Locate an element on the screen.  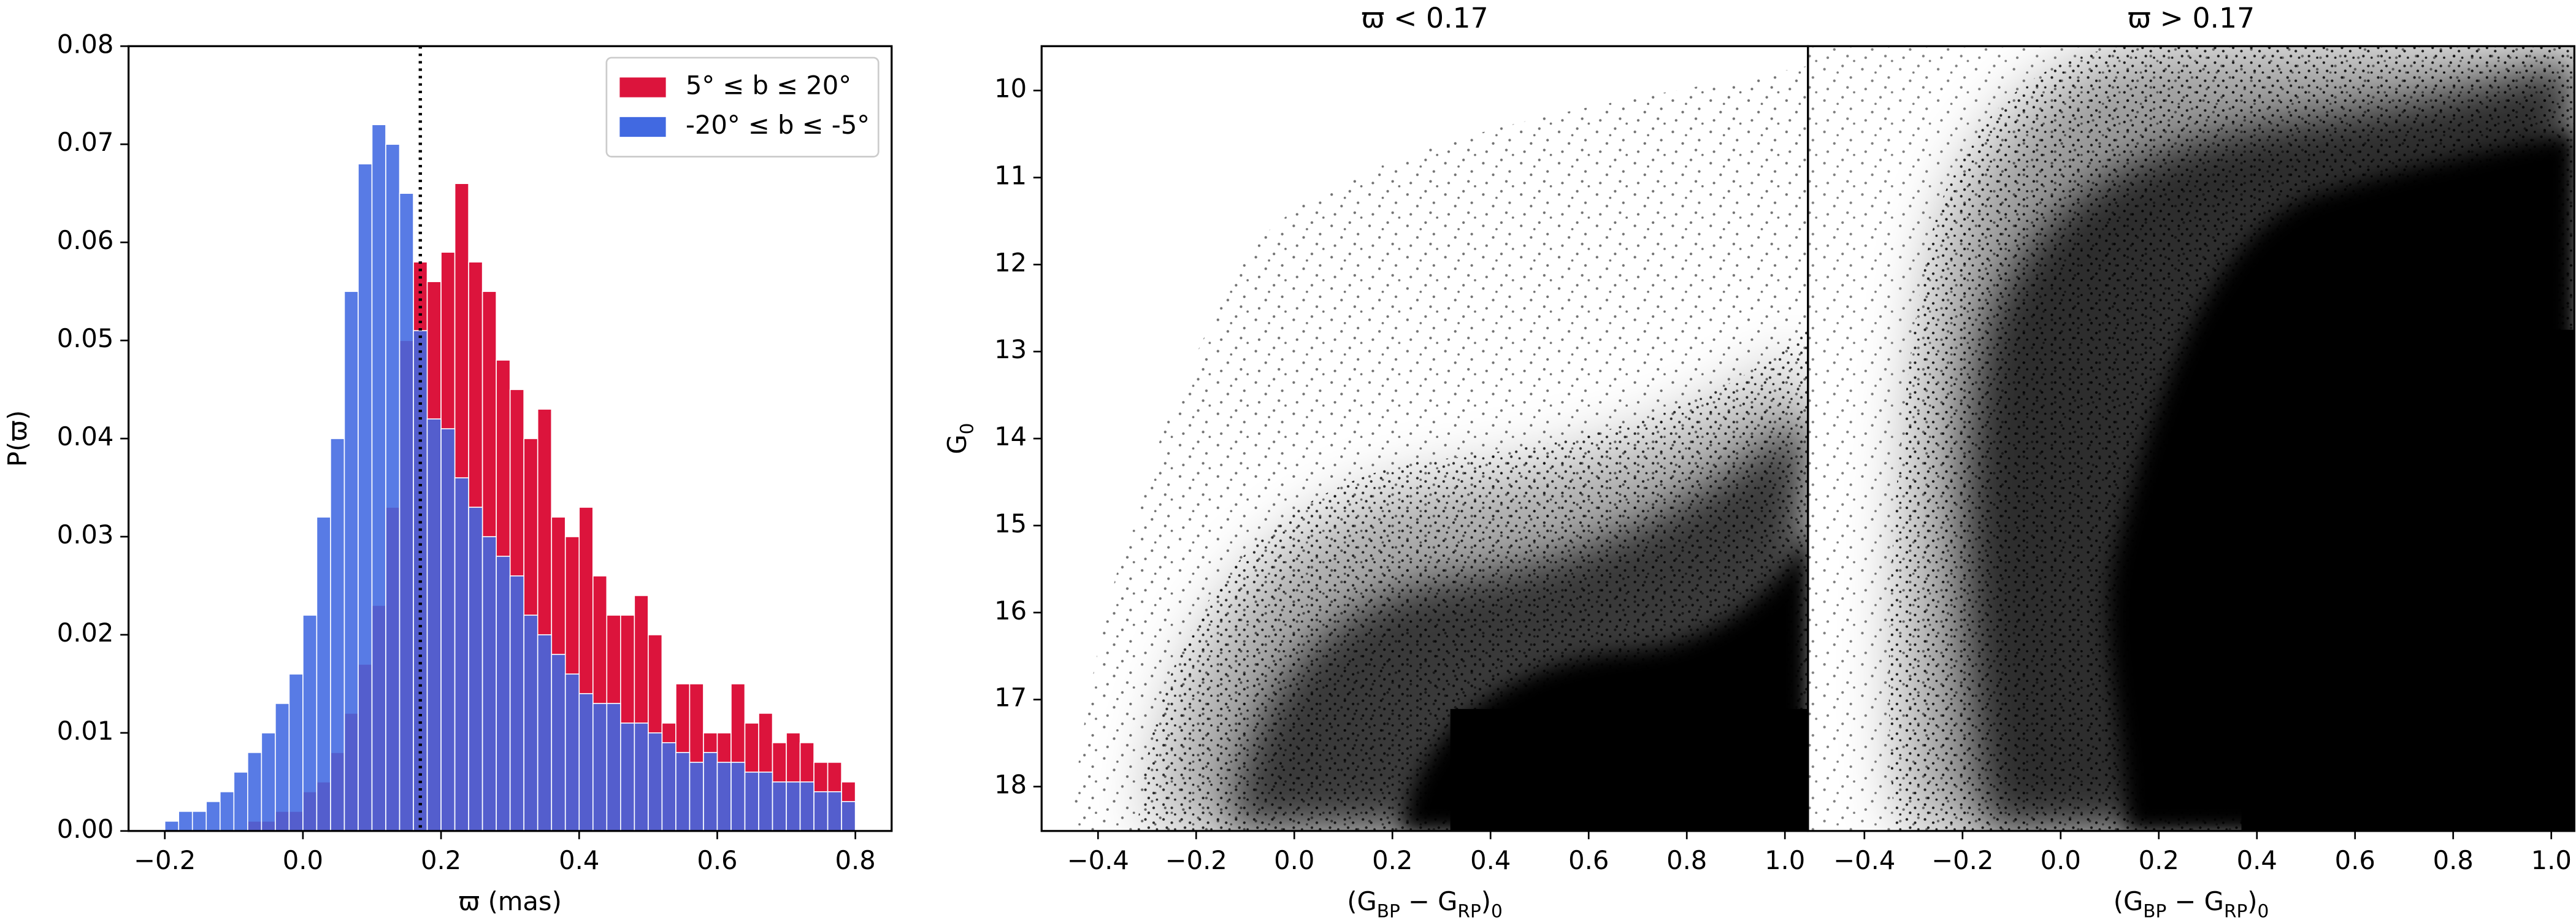
legend-label: -20° ≤ b ≤ -5° is located at coordinates (778, 125).